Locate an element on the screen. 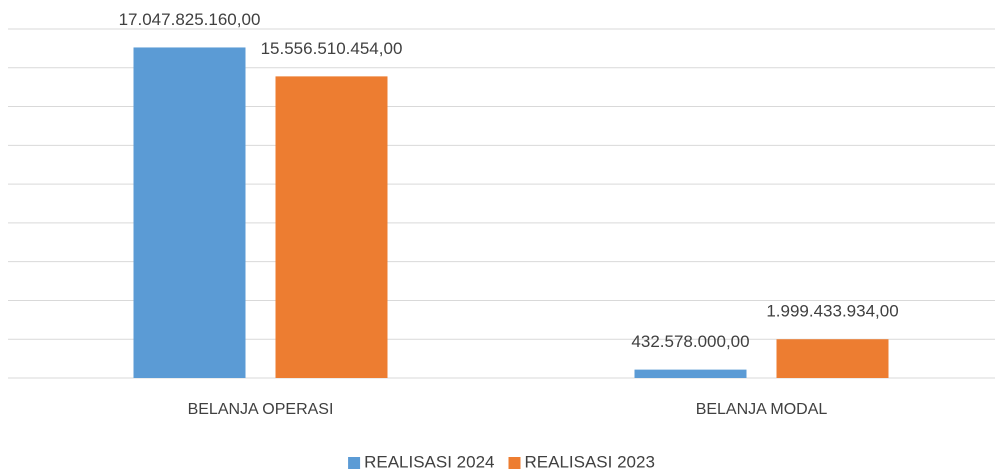 This screenshot has height=472, width=1003. data-label: 1.999.433.934,00 is located at coordinates (832, 311).